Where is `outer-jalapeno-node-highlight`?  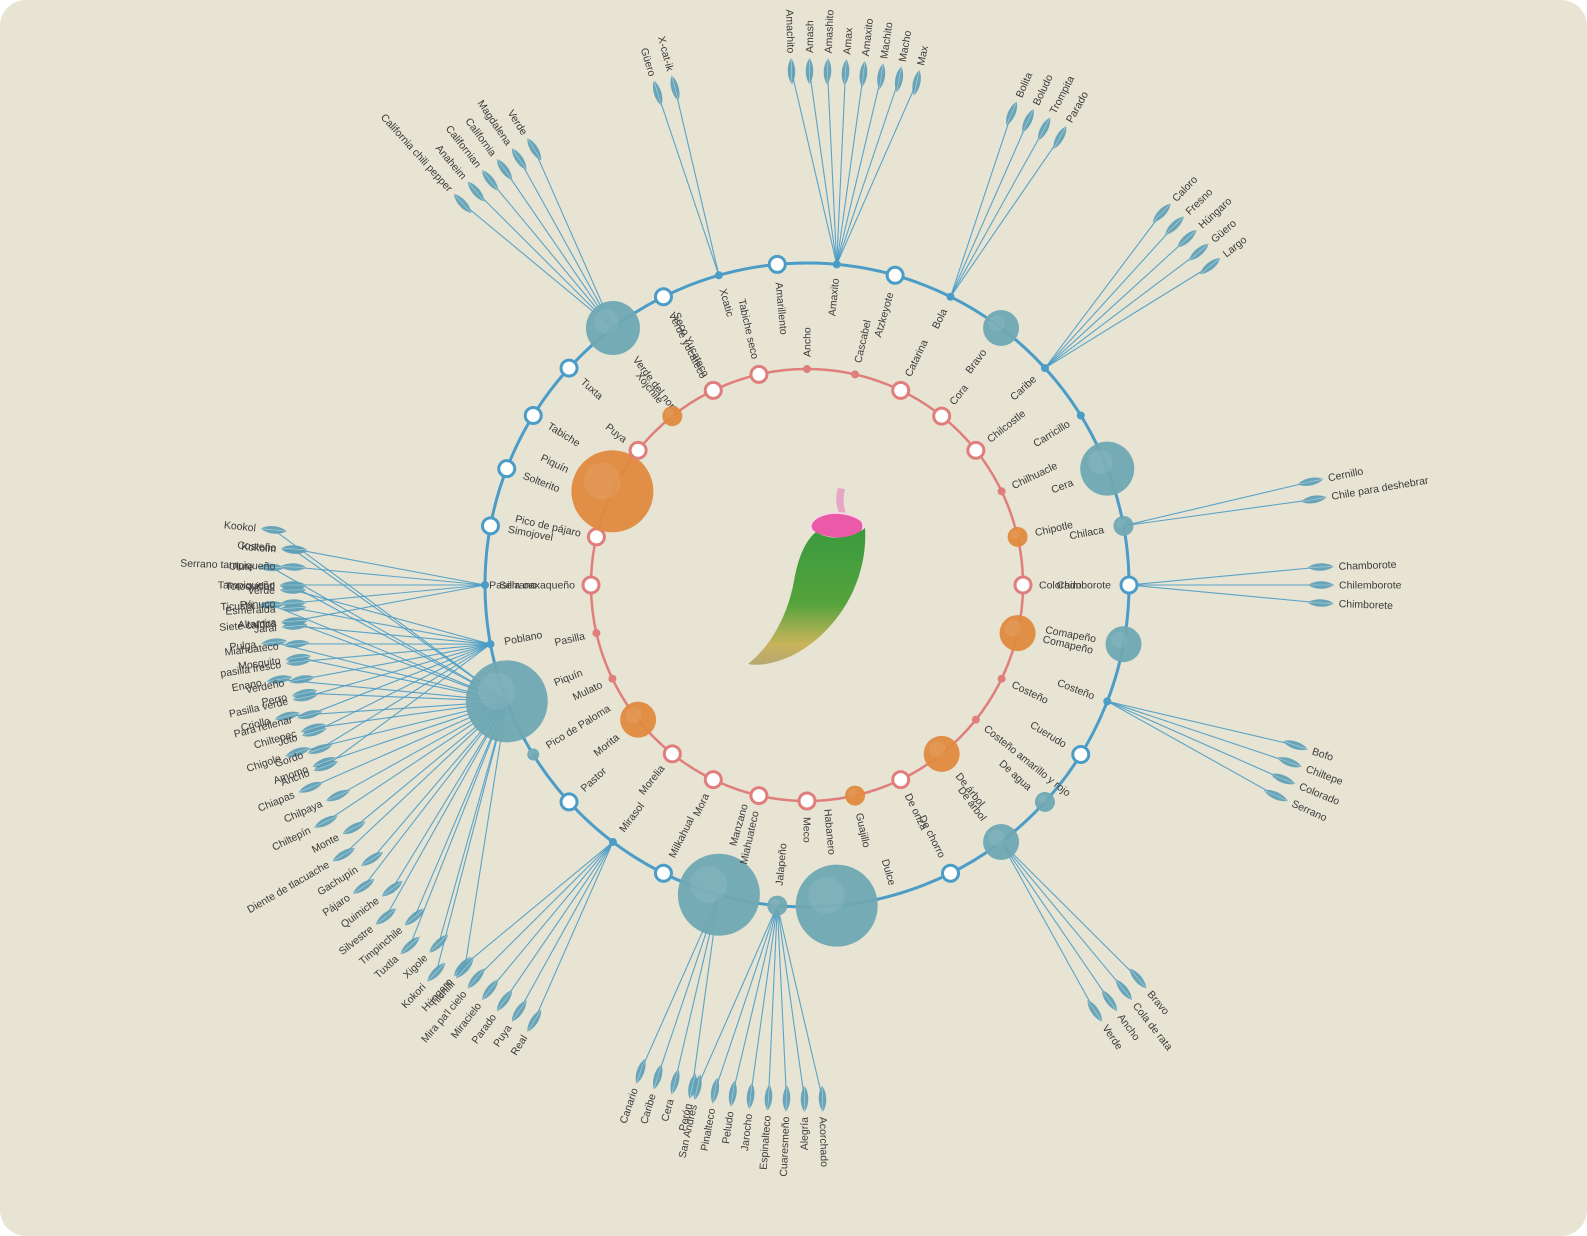 outer-jalapeno-node-highlight is located at coordinates (775, 903).